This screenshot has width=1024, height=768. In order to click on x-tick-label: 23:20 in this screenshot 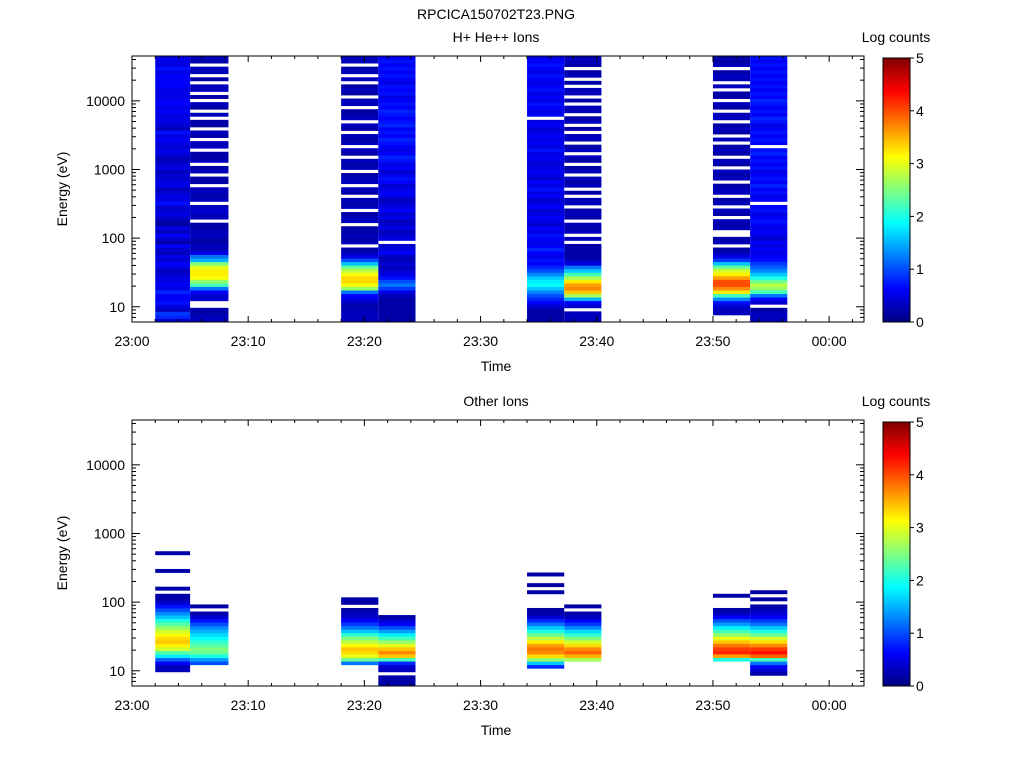, I will do `click(364, 705)`.